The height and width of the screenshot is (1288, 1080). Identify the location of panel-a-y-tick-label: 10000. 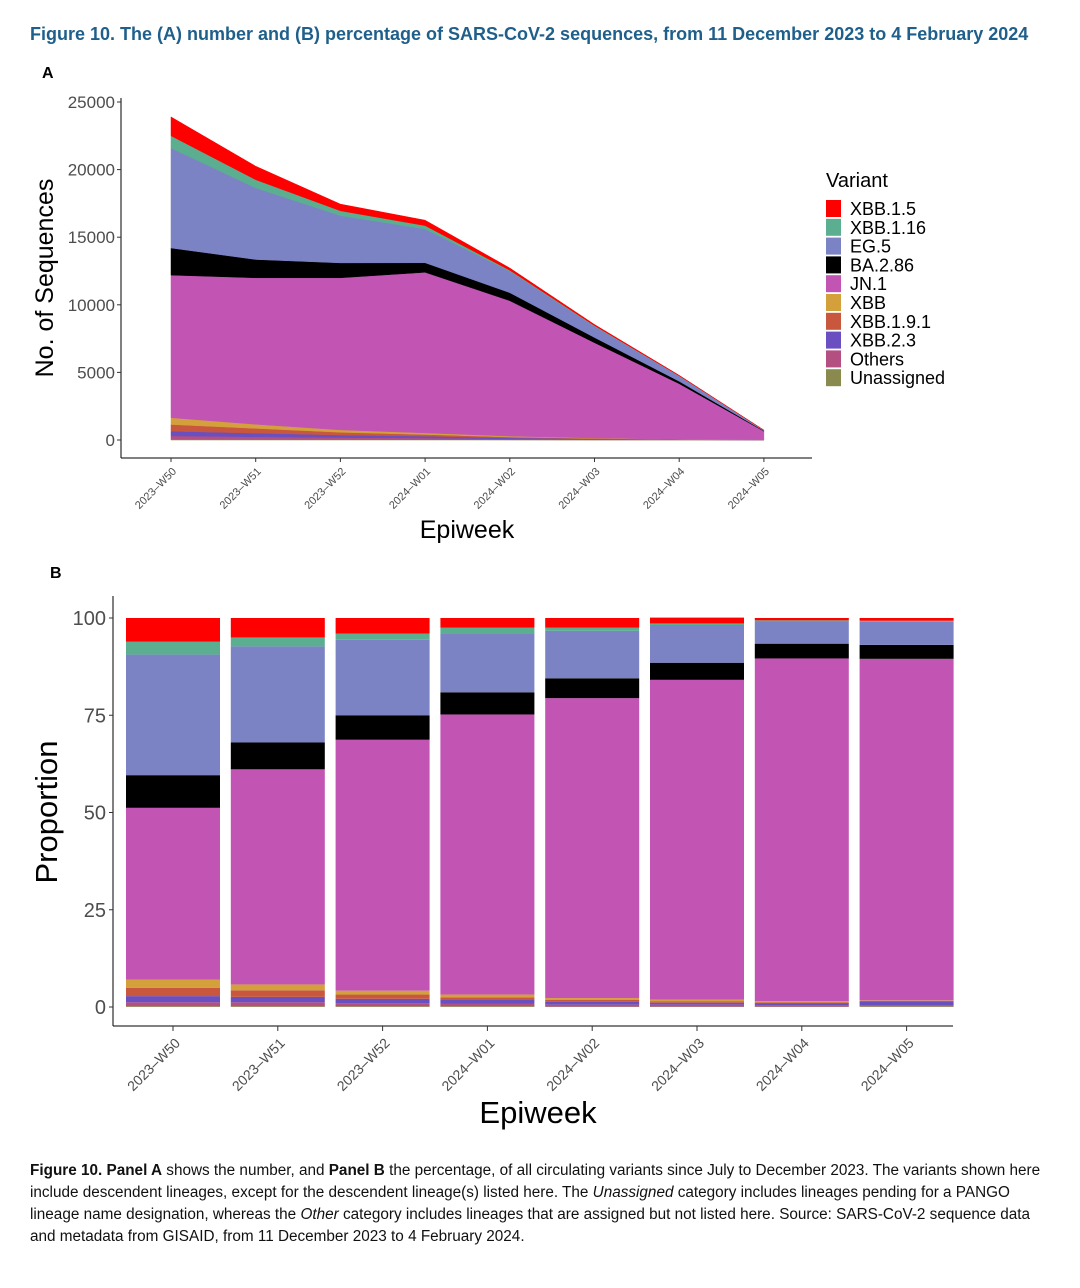
(91, 305).